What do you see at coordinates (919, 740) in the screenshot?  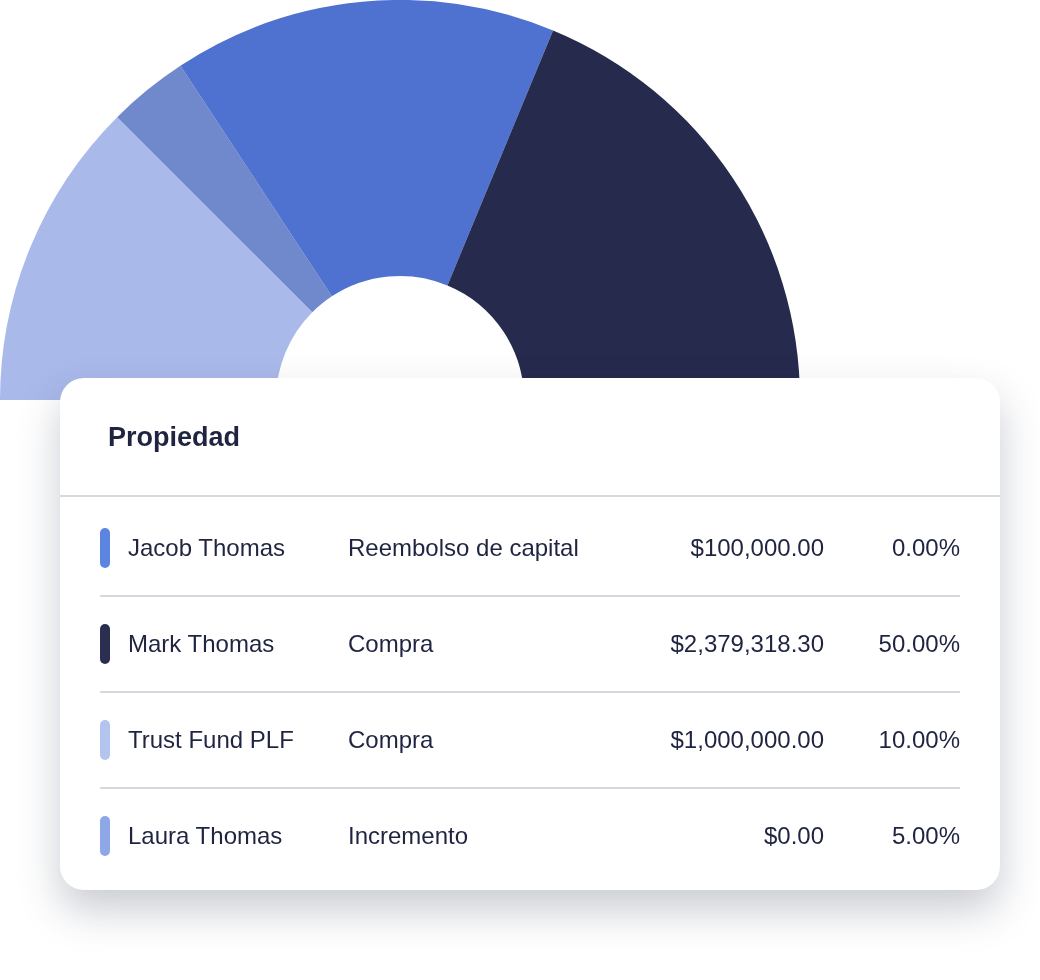 I see `text: 10.00%` at bounding box center [919, 740].